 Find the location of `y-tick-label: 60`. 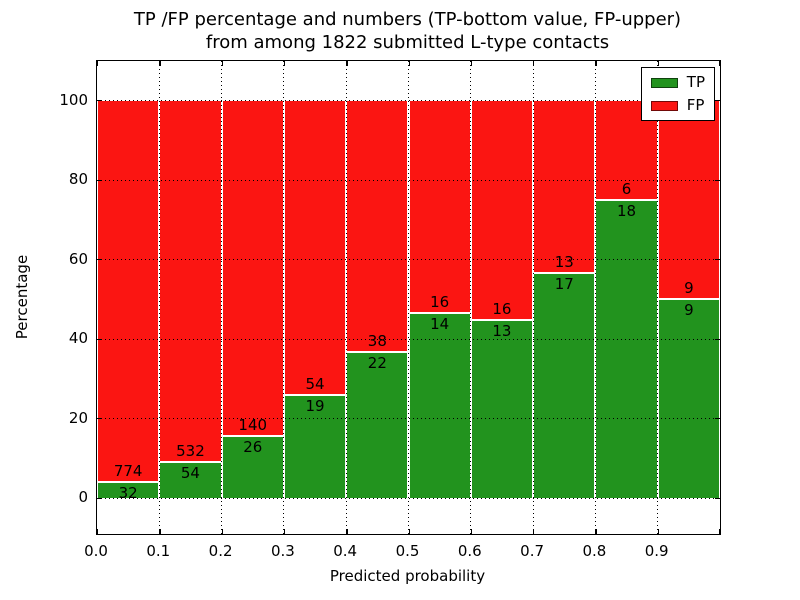

y-tick-label: 60 is located at coordinates (78, 258).